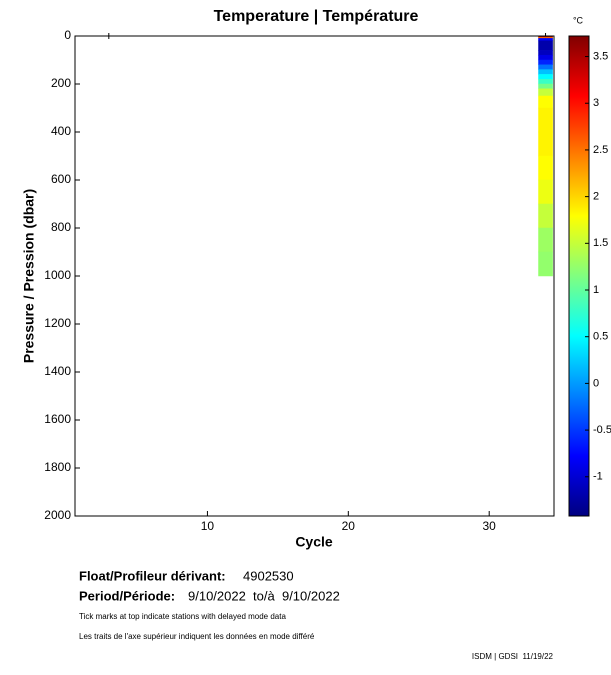 The height and width of the screenshot is (675, 611). Describe the element at coordinates (596, 383) in the screenshot. I see `colorbar-tick-label: 0` at that location.